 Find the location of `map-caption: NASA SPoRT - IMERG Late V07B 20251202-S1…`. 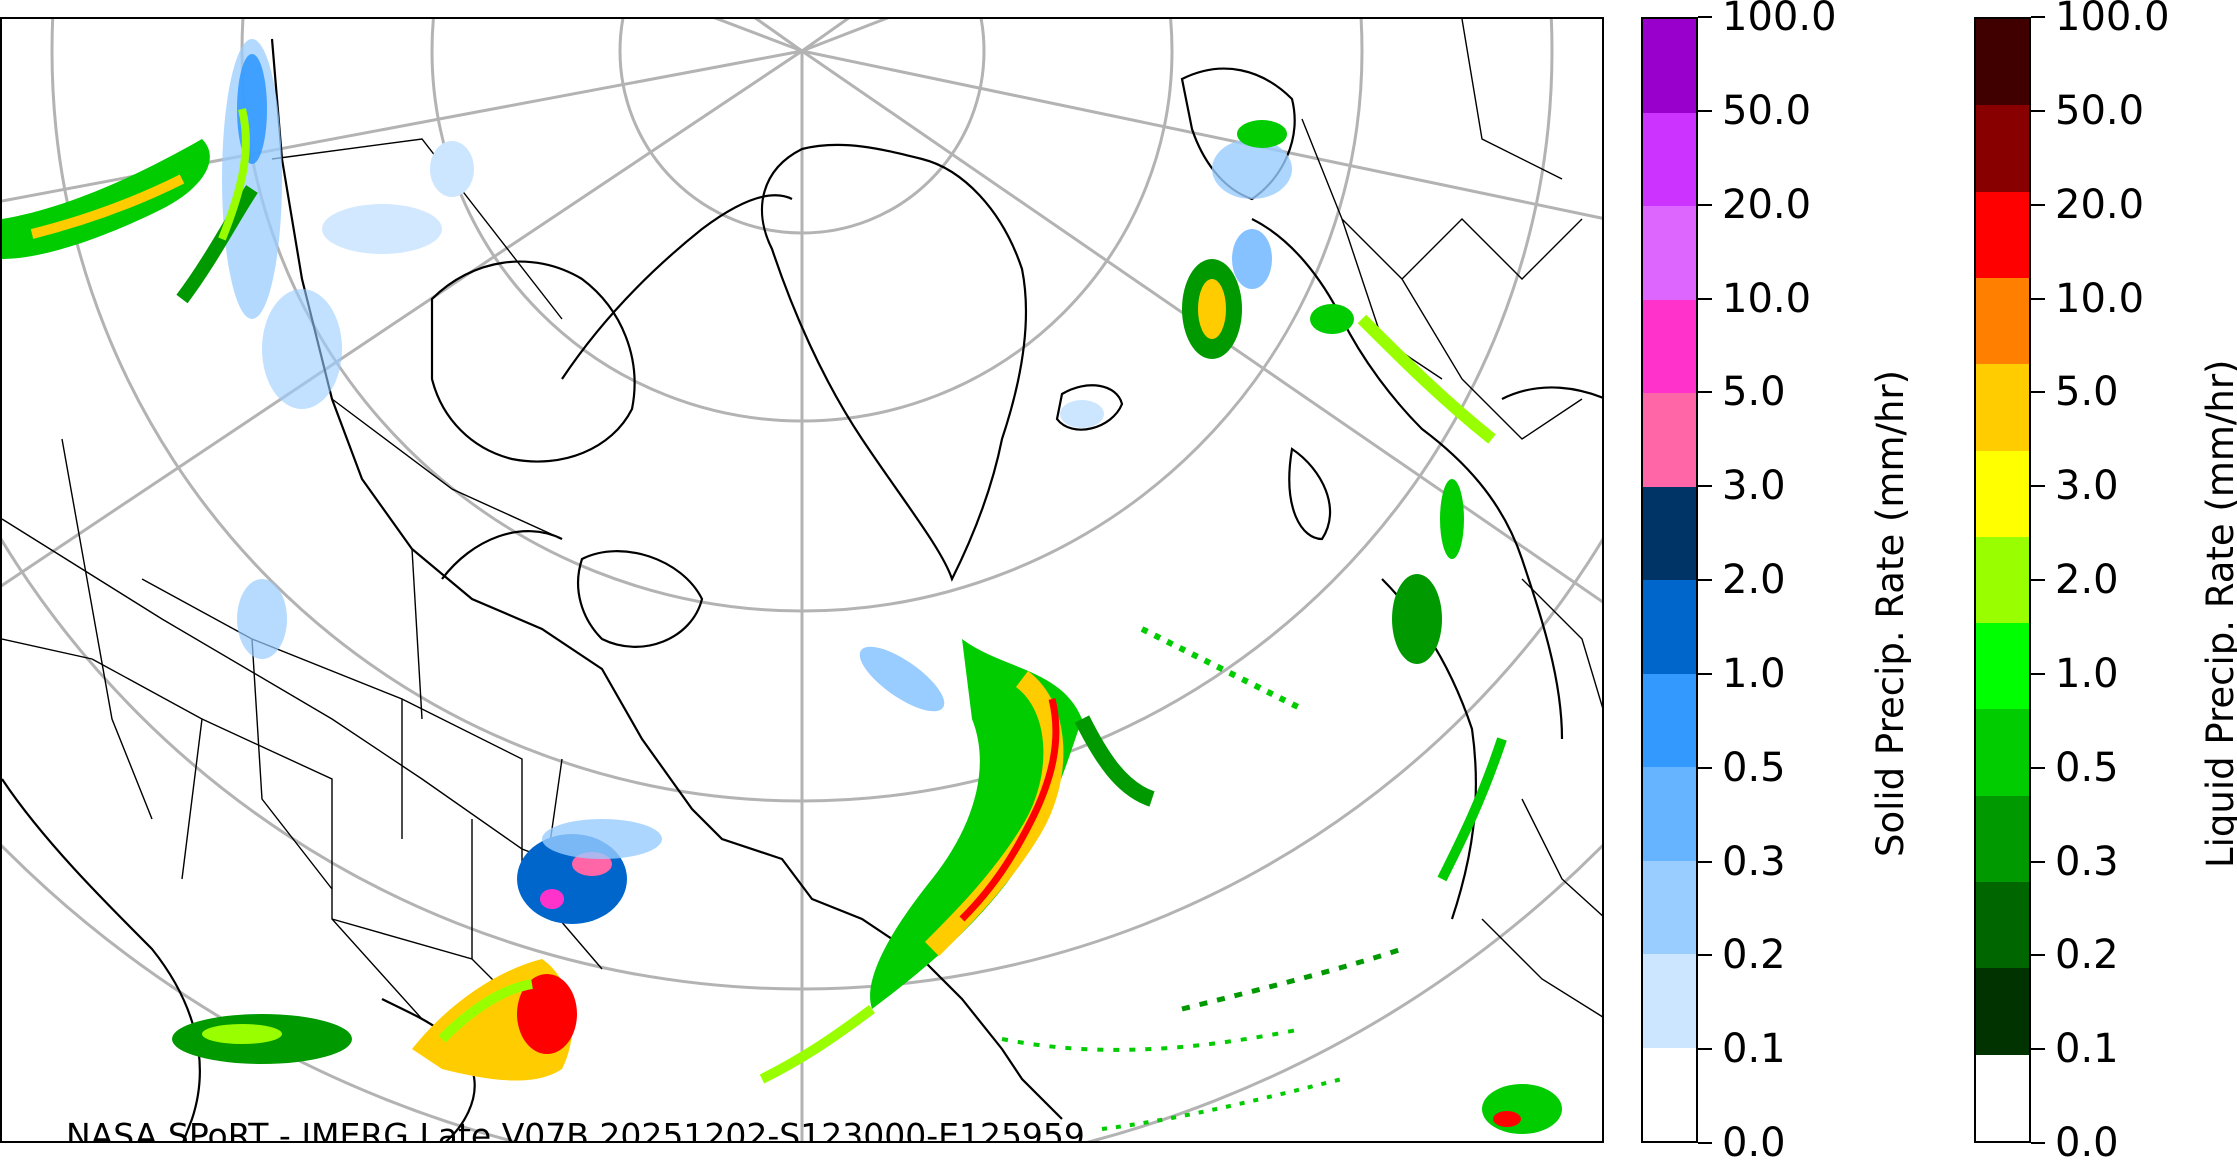

map-caption: NASA SPoRT - IMERG Late V07B 20251202-S1… is located at coordinates (575, 1129).